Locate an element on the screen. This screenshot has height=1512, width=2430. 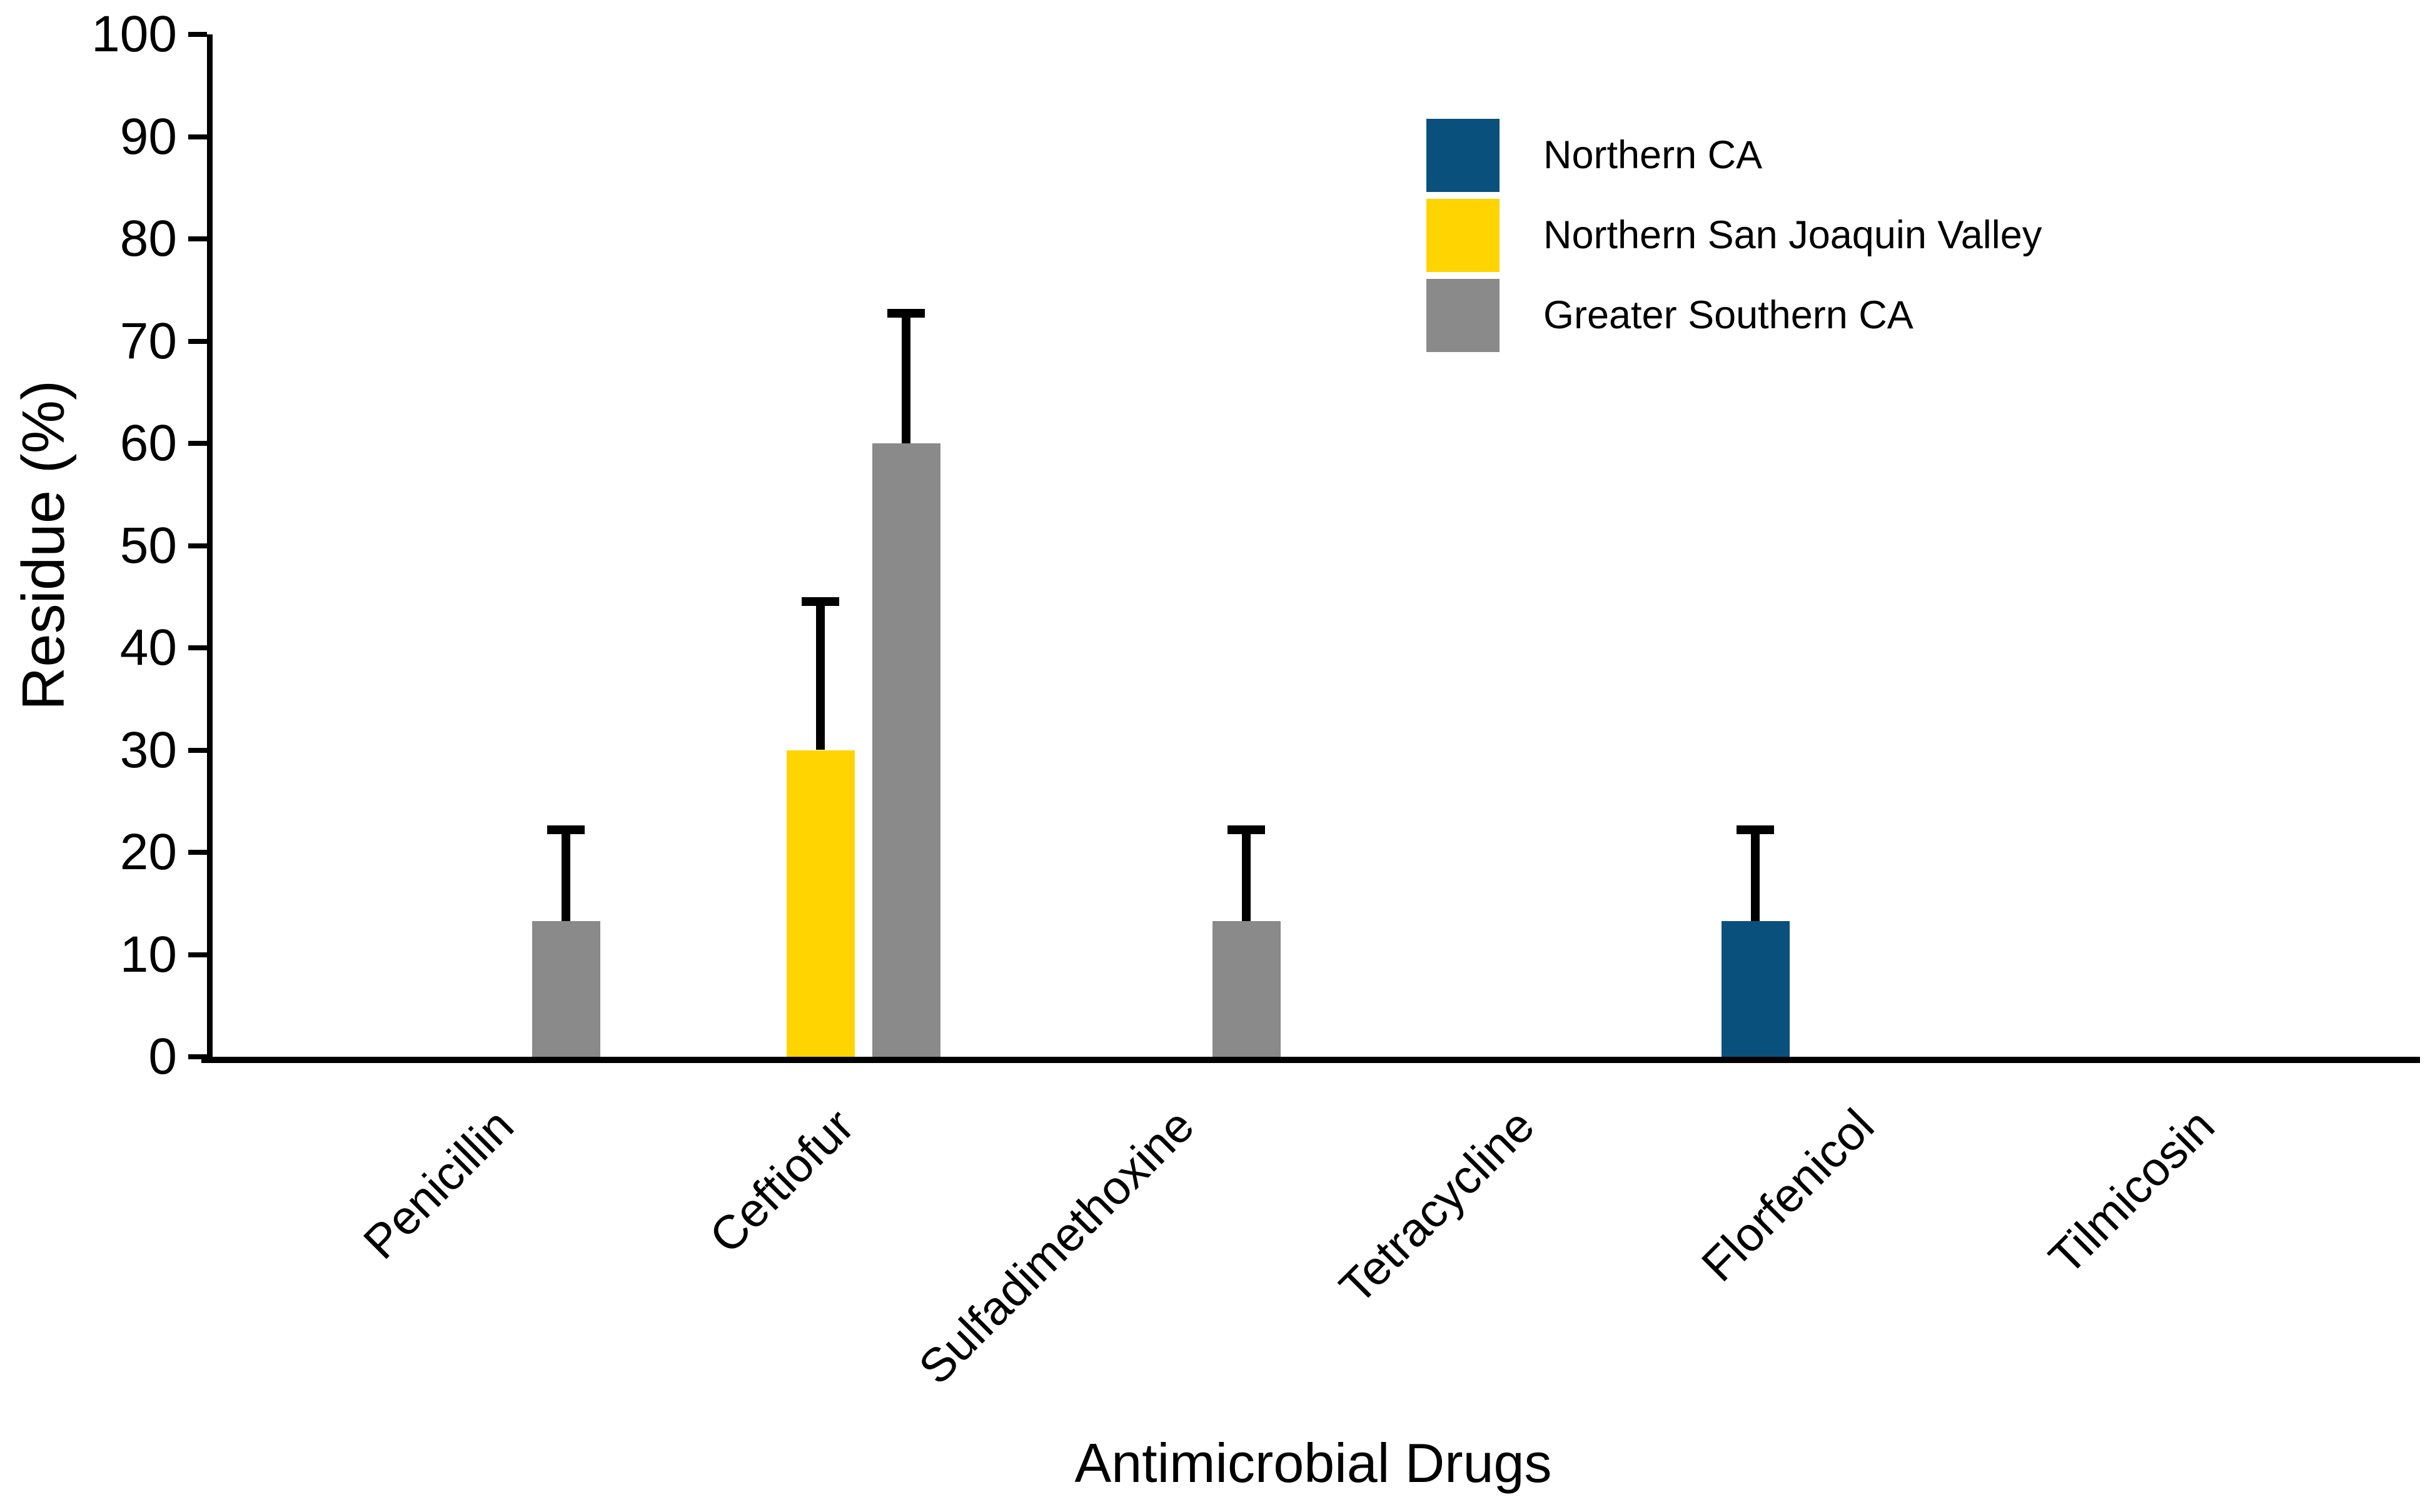
errorbar-stem-ceftiofur-greater-southern-ca is located at coordinates (906, 378).